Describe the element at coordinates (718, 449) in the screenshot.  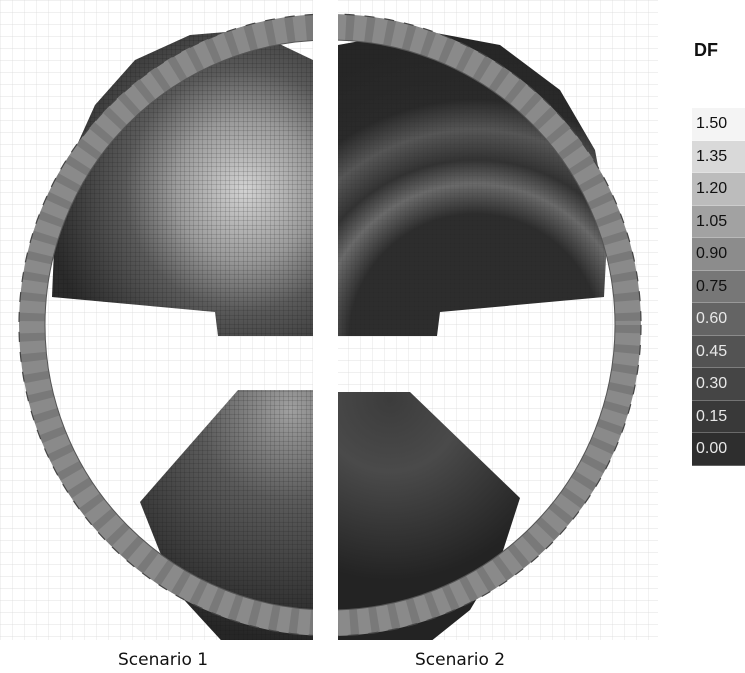
I see `legend-entry: 0.00` at that location.